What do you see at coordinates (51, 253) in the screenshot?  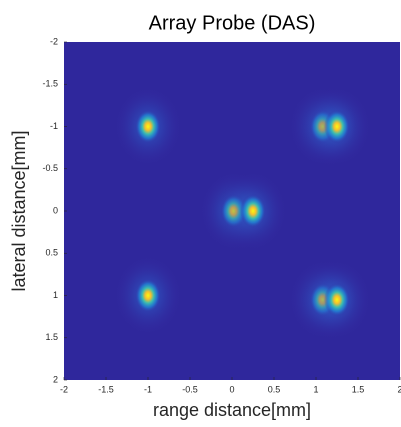 I see `y-tick-label: 0.5` at bounding box center [51, 253].